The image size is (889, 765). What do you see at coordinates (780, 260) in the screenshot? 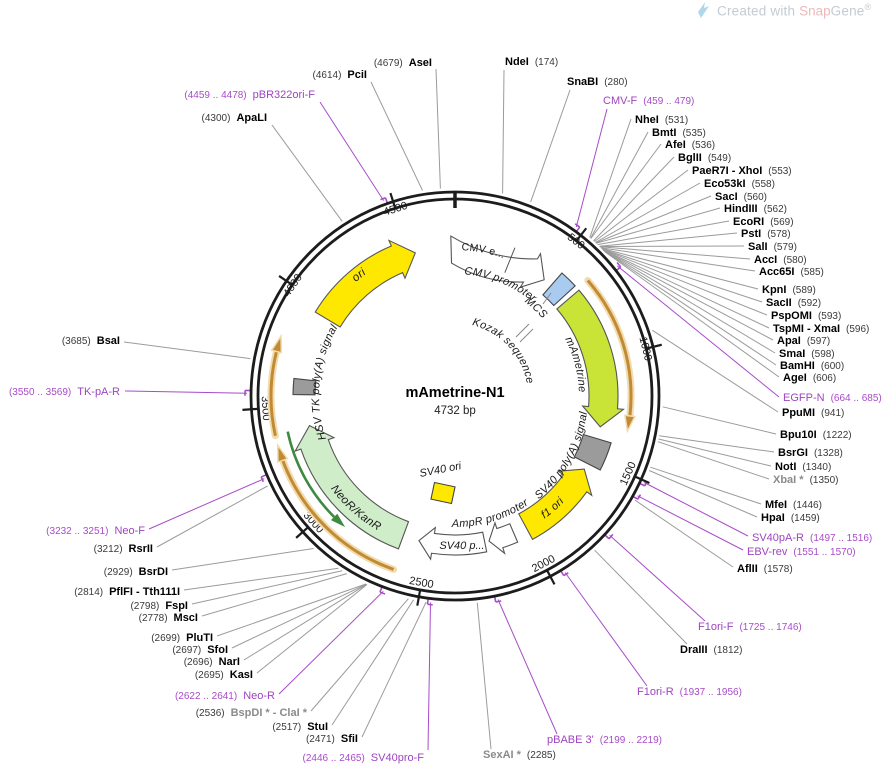
I see `site-label-AccI: AccI (580)` at bounding box center [780, 260].